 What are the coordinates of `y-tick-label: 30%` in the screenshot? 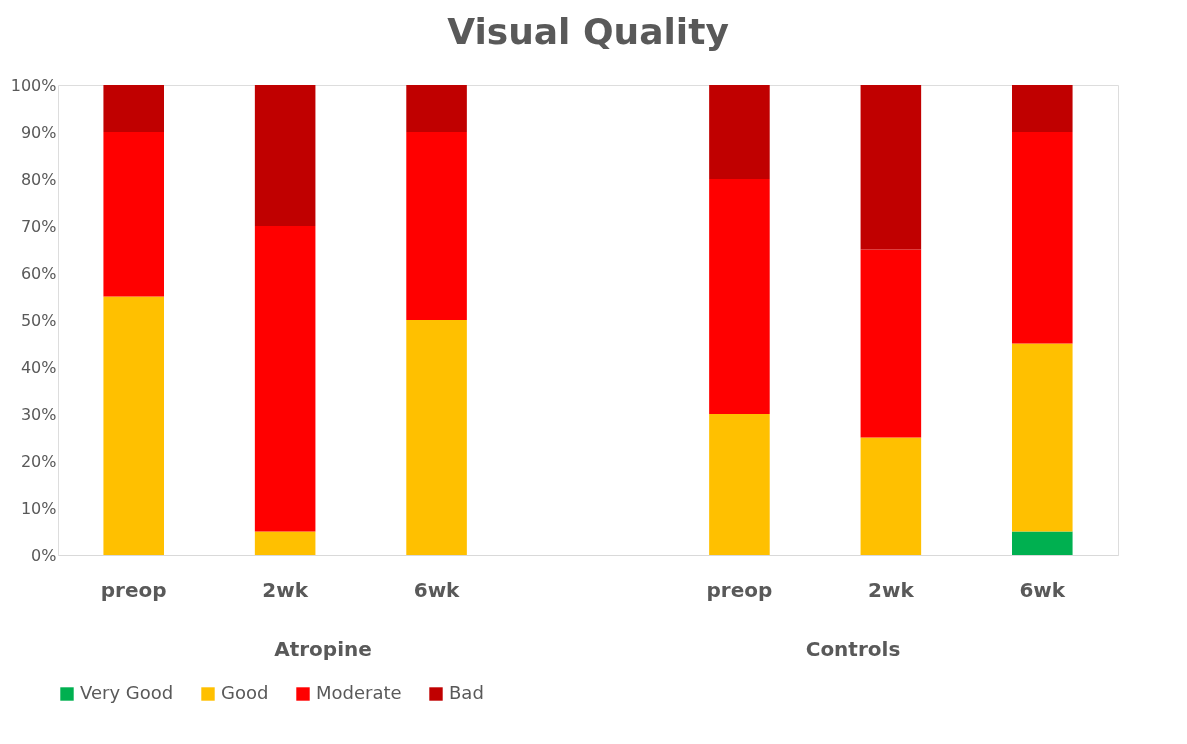 It's located at (38, 414).